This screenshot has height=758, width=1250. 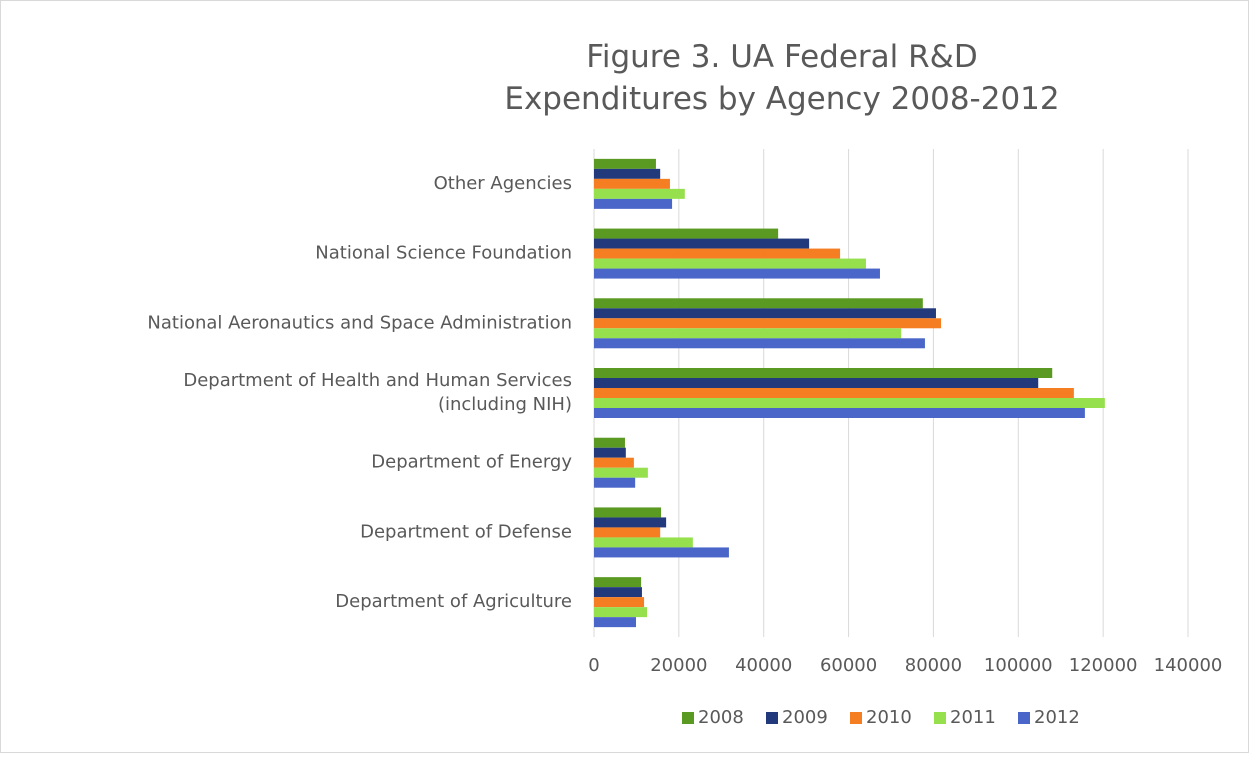 What do you see at coordinates (471, 462) in the screenshot?
I see `y-tick-label: Department of Energy` at bounding box center [471, 462].